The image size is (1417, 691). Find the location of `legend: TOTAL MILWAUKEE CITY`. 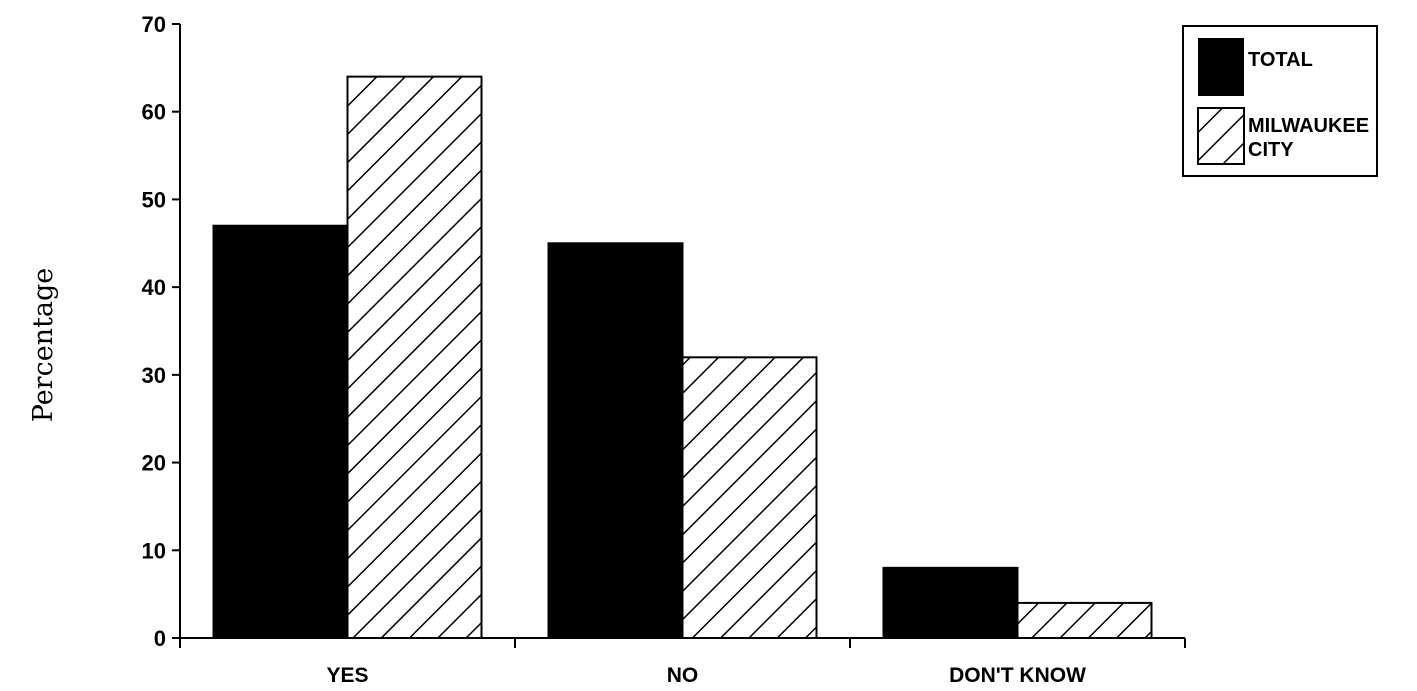

legend: TOTAL MILWAUKEE CITY is located at coordinates (1280, 101).